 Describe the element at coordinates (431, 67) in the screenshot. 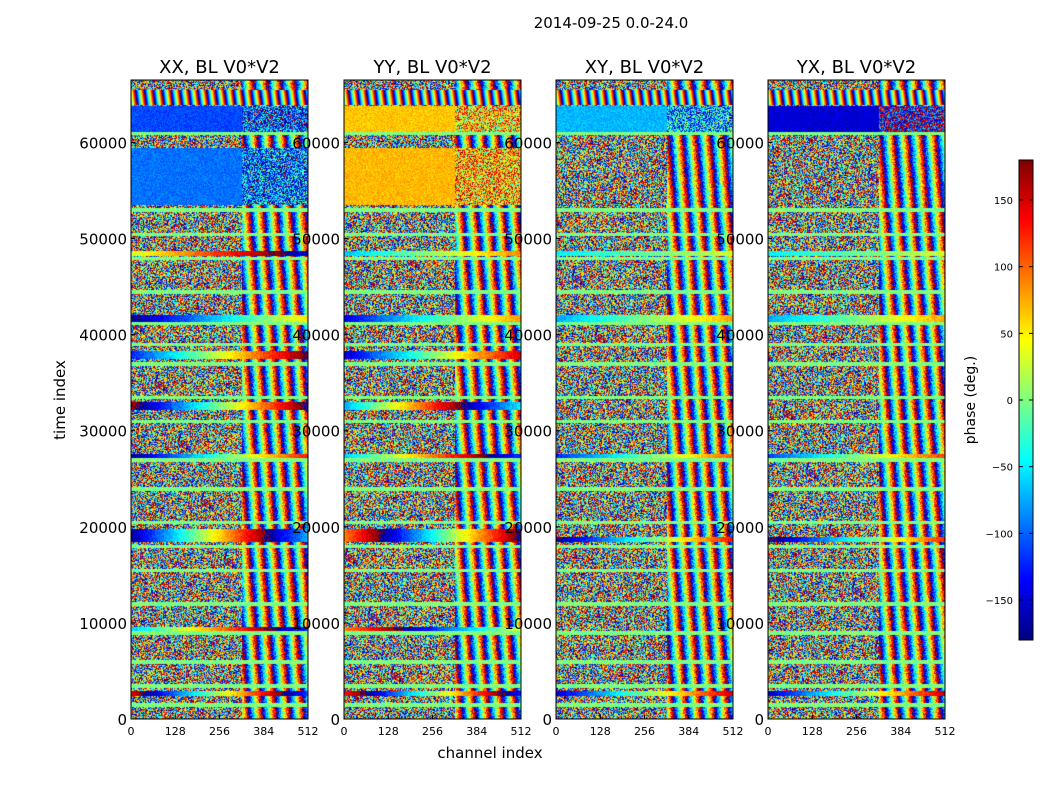

I see `panel-title: YY, BL V0*V2` at that location.